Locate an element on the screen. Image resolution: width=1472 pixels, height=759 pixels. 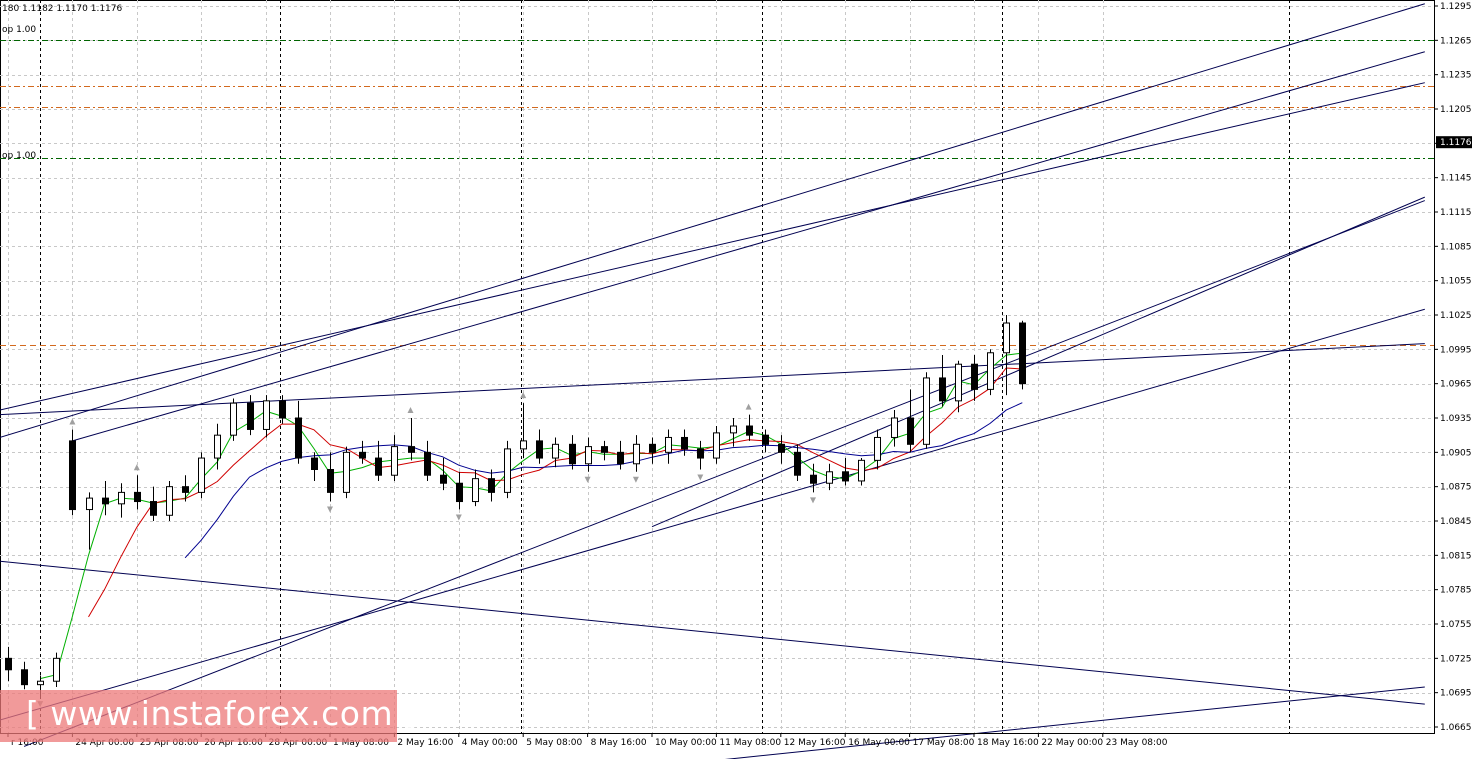
time-tick-label: 28 Apr 00:00 is located at coordinates (298, 743).